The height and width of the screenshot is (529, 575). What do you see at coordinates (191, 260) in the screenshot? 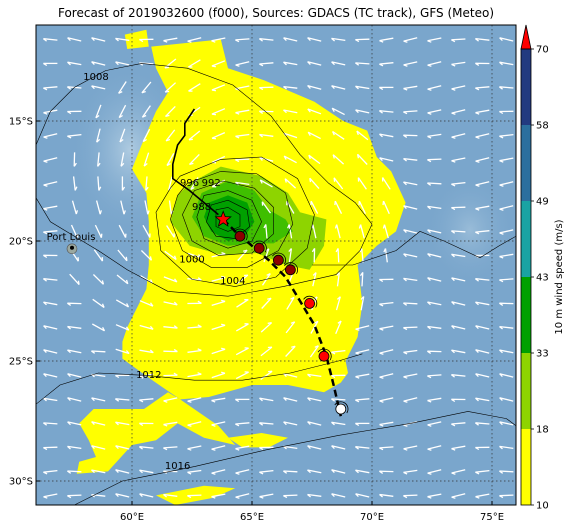
I see `isobar-label: 1000` at bounding box center [191, 260].